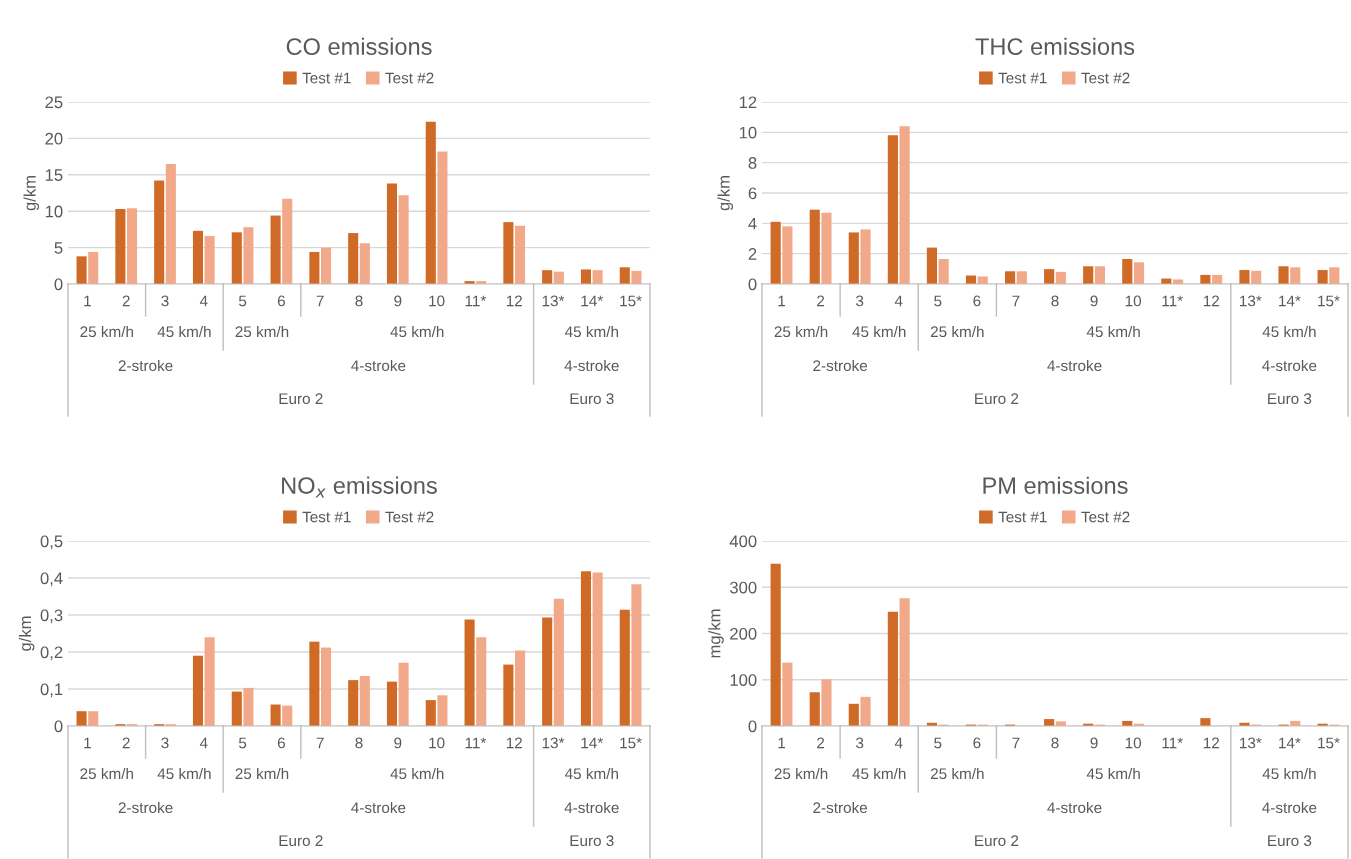 This screenshot has width=1351, height=859. Describe the element at coordinates (54, 138) in the screenshot. I see `y-tick-label: 20` at that location.